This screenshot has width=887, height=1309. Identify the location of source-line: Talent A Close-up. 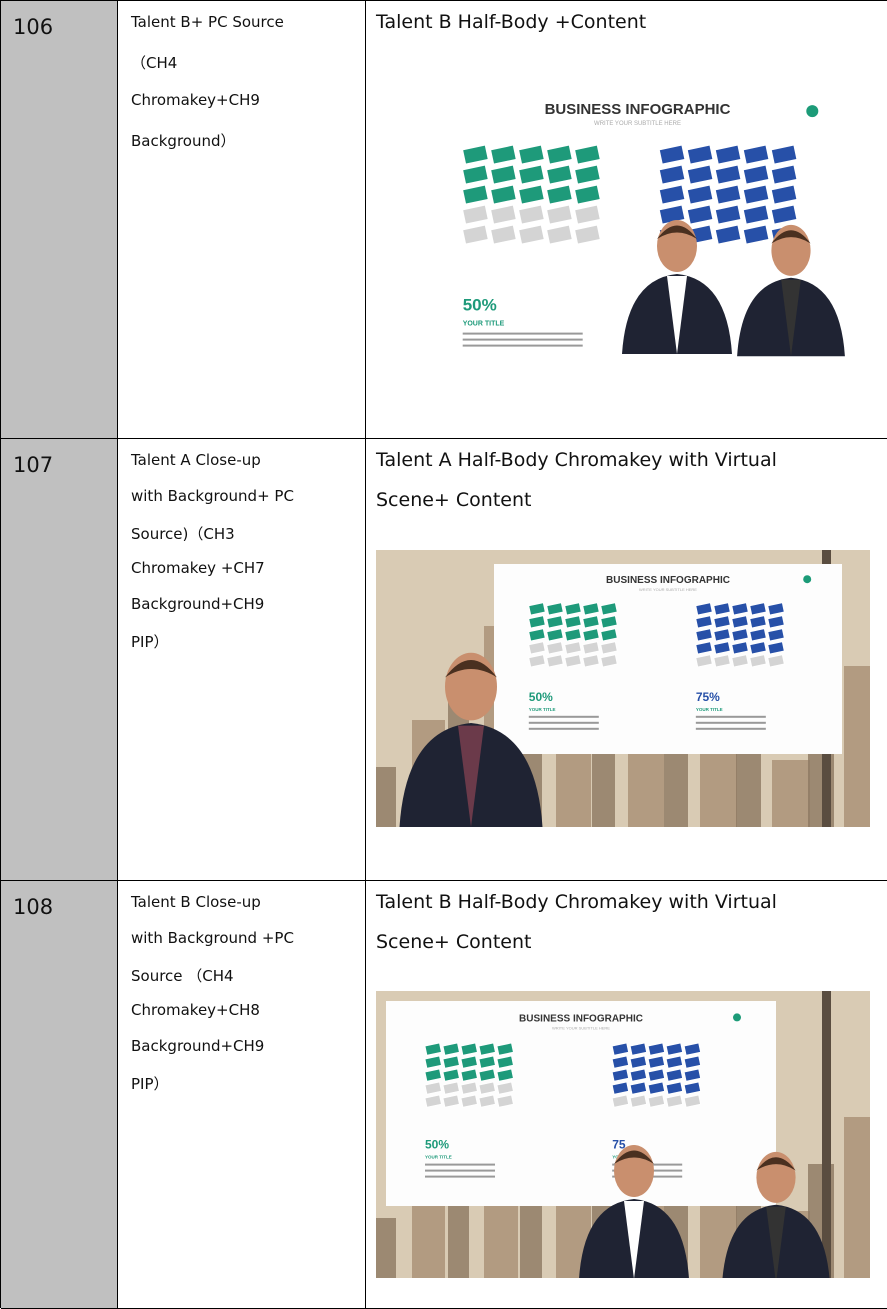
(196, 460).